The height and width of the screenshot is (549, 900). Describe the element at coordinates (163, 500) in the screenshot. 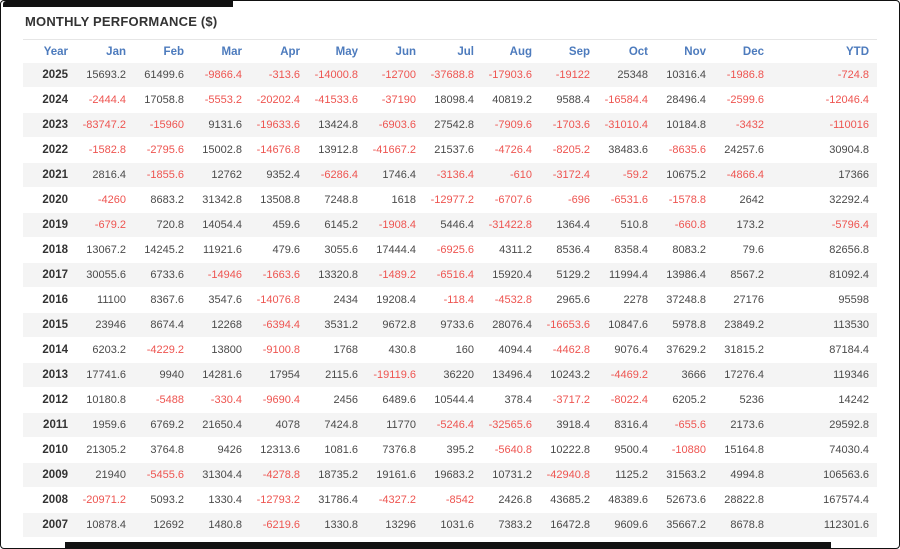

I see `month-value-cell: 5093.2` at that location.